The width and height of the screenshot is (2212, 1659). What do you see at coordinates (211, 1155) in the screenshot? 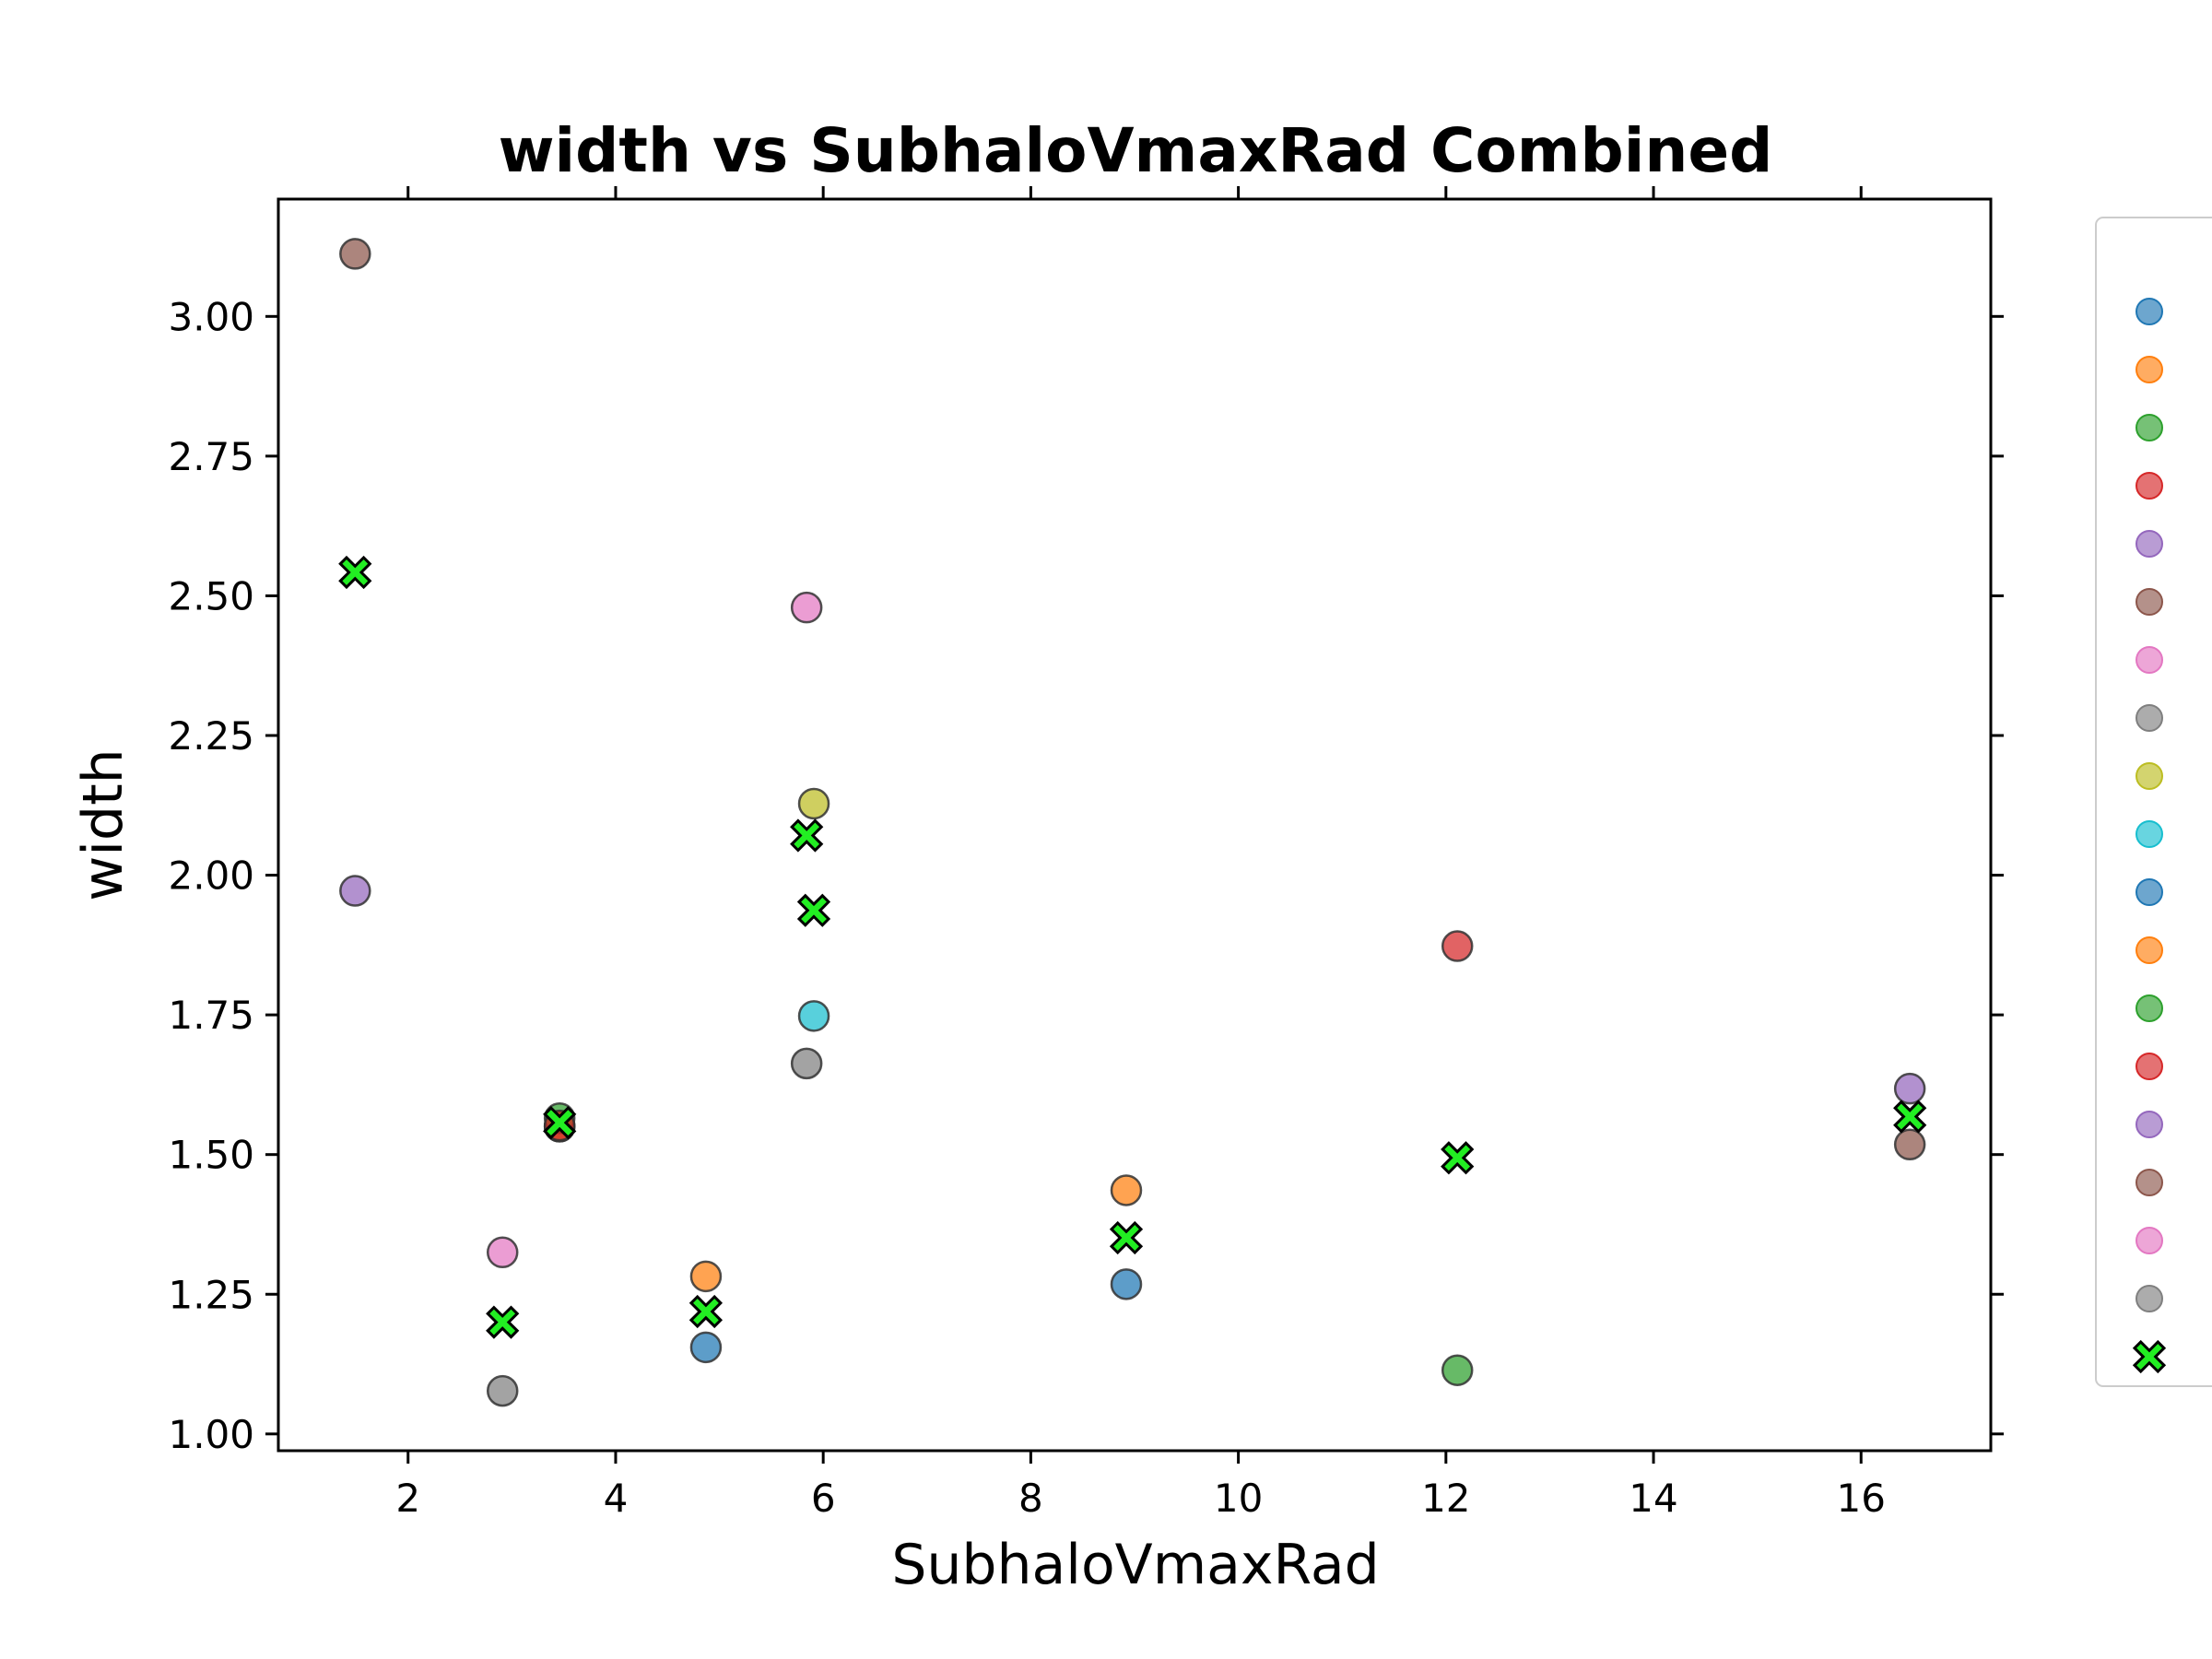
I see `y-tick-label: 1.50` at bounding box center [211, 1155].